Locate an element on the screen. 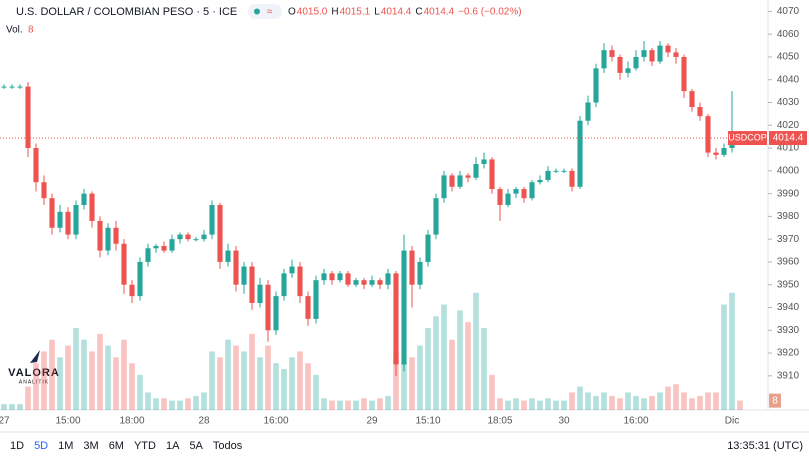 The width and height of the screenshot is (809, 461). y-tick-label: 3970 is located at coordinates (788, 239).